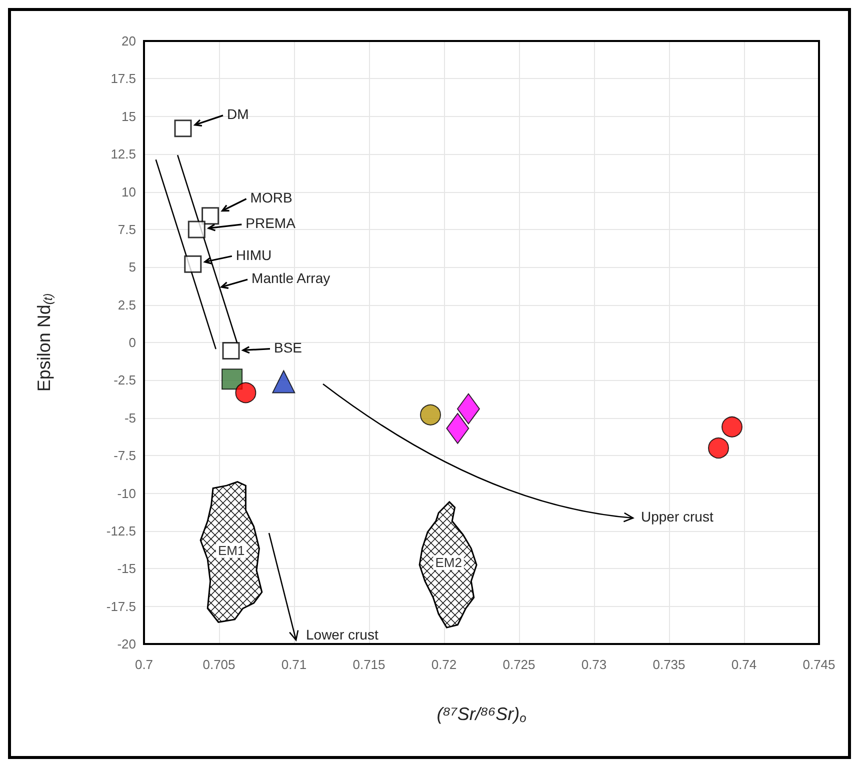  What do you see at coordinates (271, 223) in the screenshot?
I see `annotation: PREMA` at bounding box center [271, 223].